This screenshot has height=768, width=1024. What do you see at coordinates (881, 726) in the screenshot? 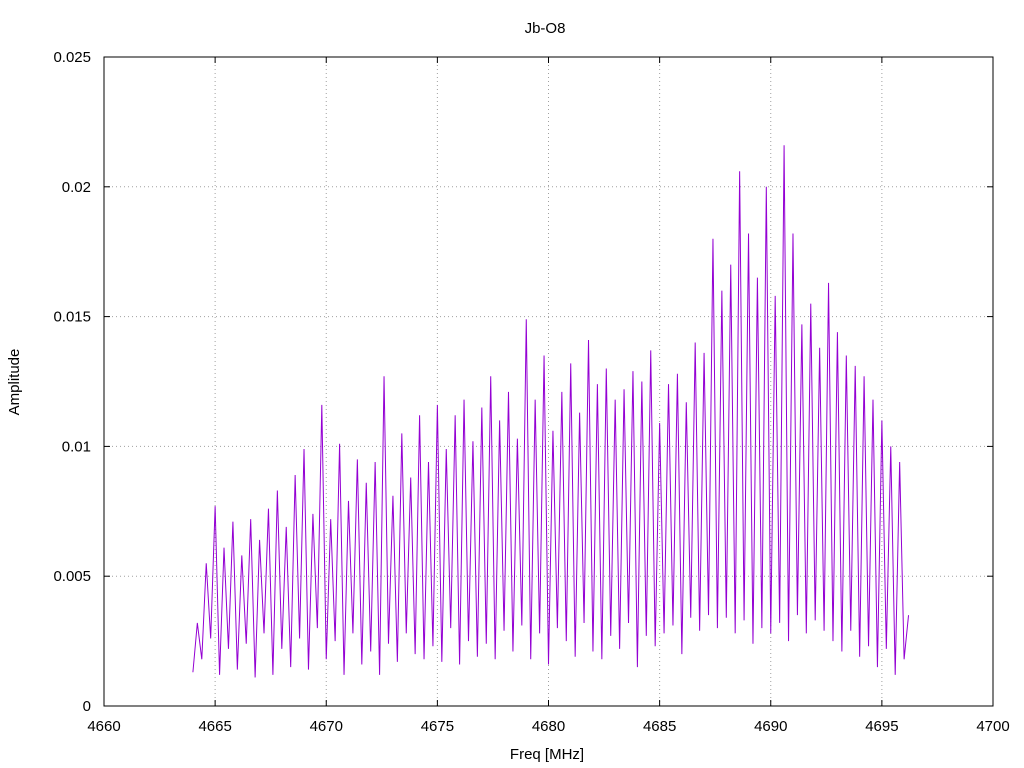
I see `x-tick-label: 4695` at bounding box center [881, 726].